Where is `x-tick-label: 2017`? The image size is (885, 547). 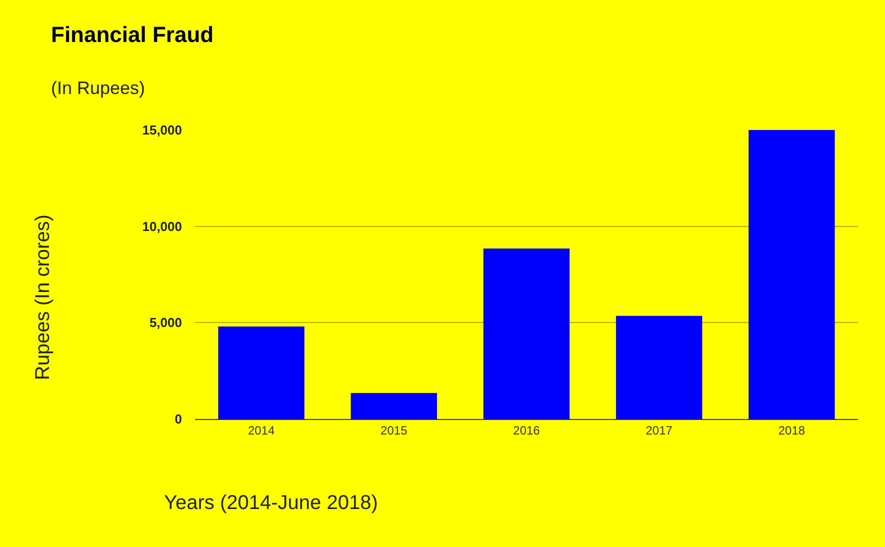
x-tick-label: 2017 is located at coordinates (659, 430).